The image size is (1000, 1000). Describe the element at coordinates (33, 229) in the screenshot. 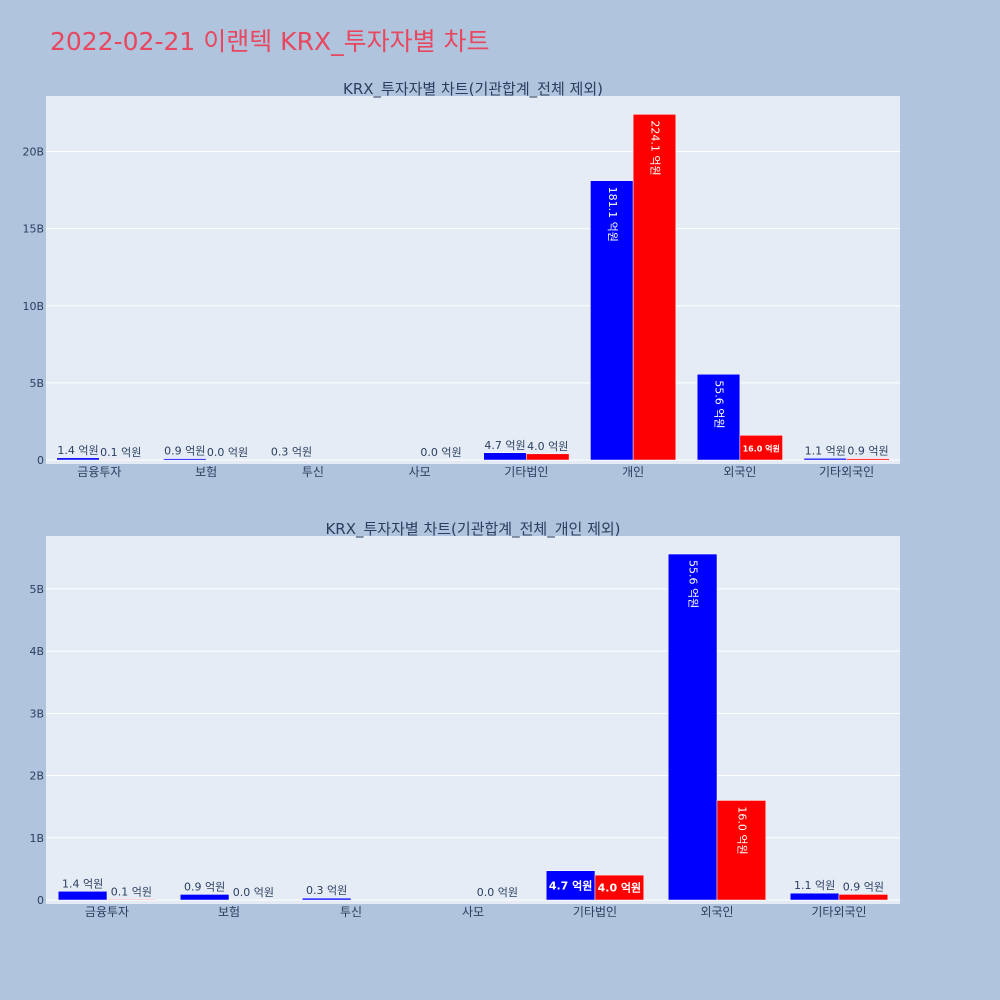

I see `y-tick-label: 15B` at that location.